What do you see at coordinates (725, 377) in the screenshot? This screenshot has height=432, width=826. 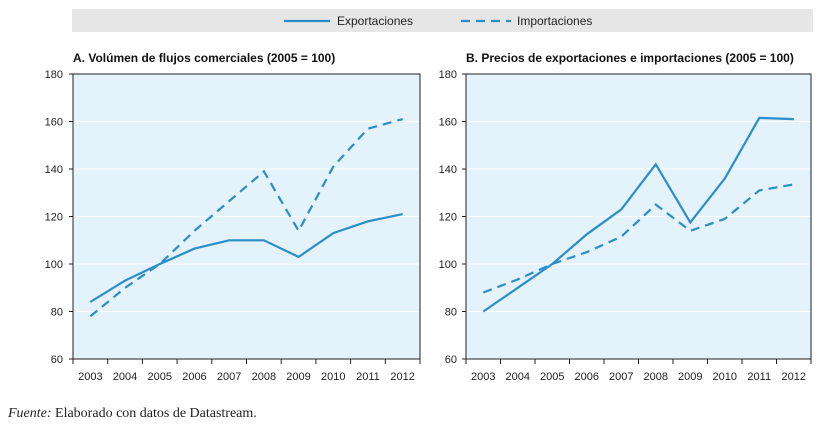 I see `panel-b-x-tick-label: 2010` at bounding box center [725, 377].